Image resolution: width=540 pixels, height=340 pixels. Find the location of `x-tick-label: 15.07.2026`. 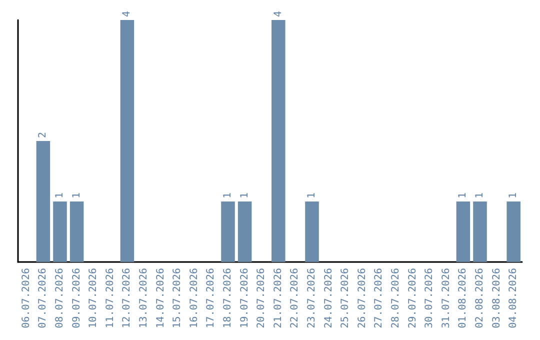

x-tick-label: 15.07.2026 is located at coordinates (178, 298).